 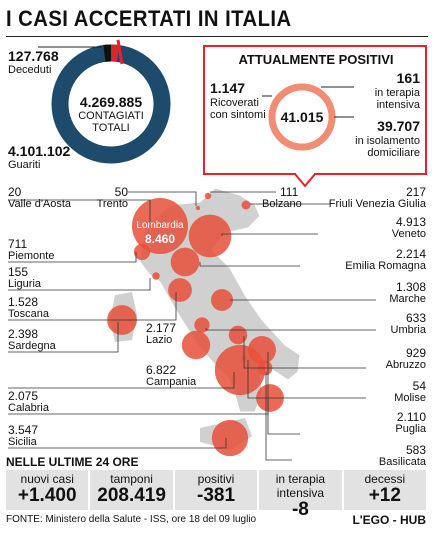 What do you see at coordinates (149, 18) in the screenshot?
I see `page-title: I CASI ACCERTATI IN ITALIA` at bounding box center [149, 18].